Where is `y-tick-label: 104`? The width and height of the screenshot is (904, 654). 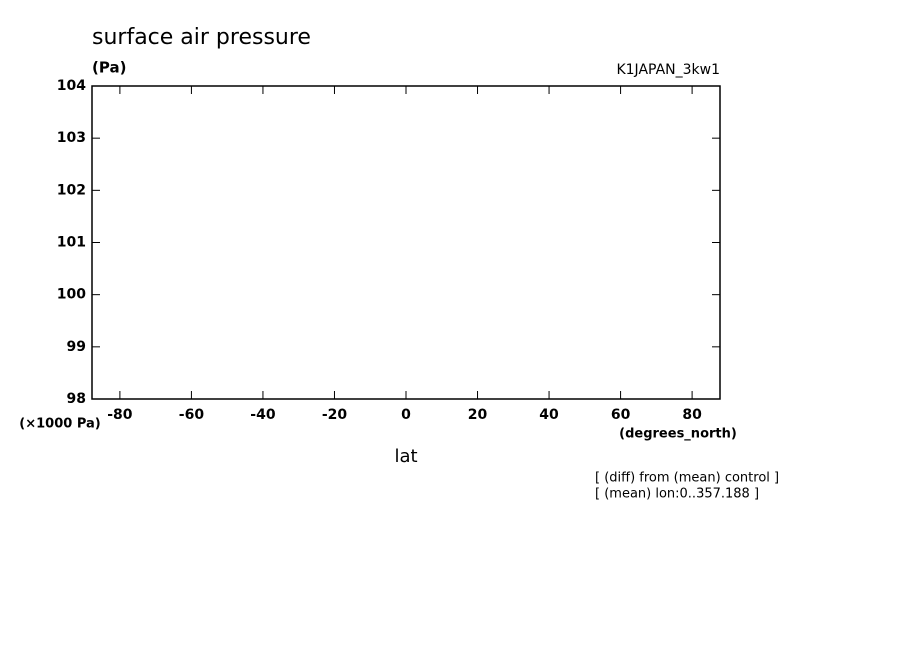
y-tick-label: 104 is located at coordinates (71, 86).